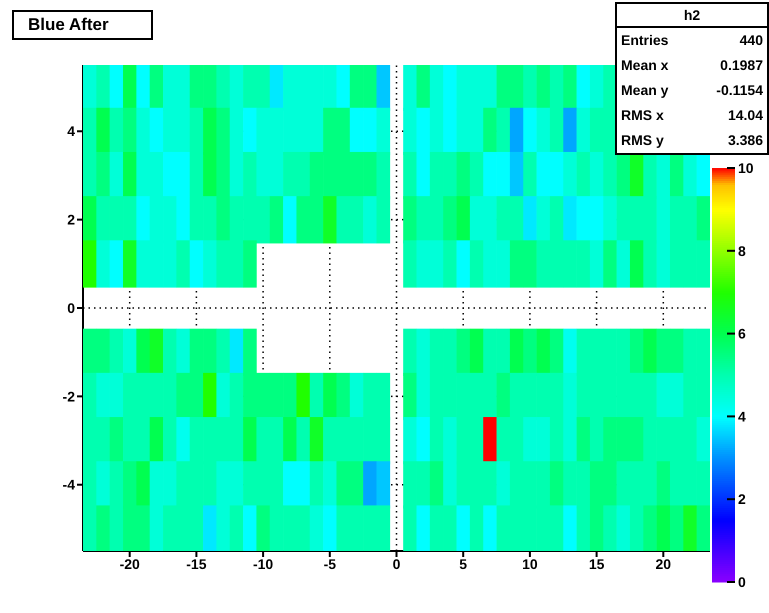  I want to click on y-tick-label: 2, so click(71, 220).